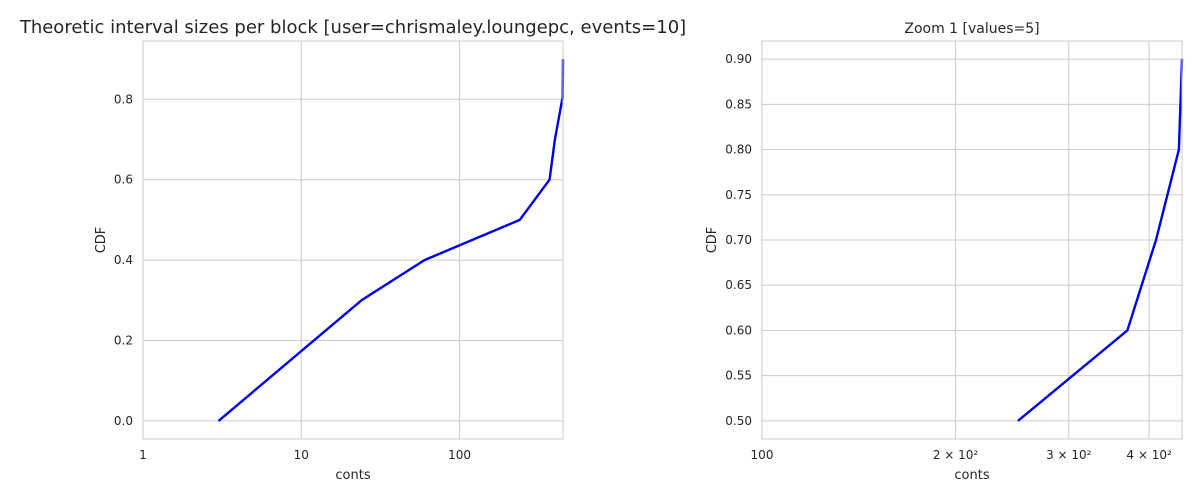 The height and width of the screenshot is (500, 1200). What do you see at coordinates (738, 195) in the screenshot?
I see `y-tick-label: 0.75` at bounding box center [738, 195].